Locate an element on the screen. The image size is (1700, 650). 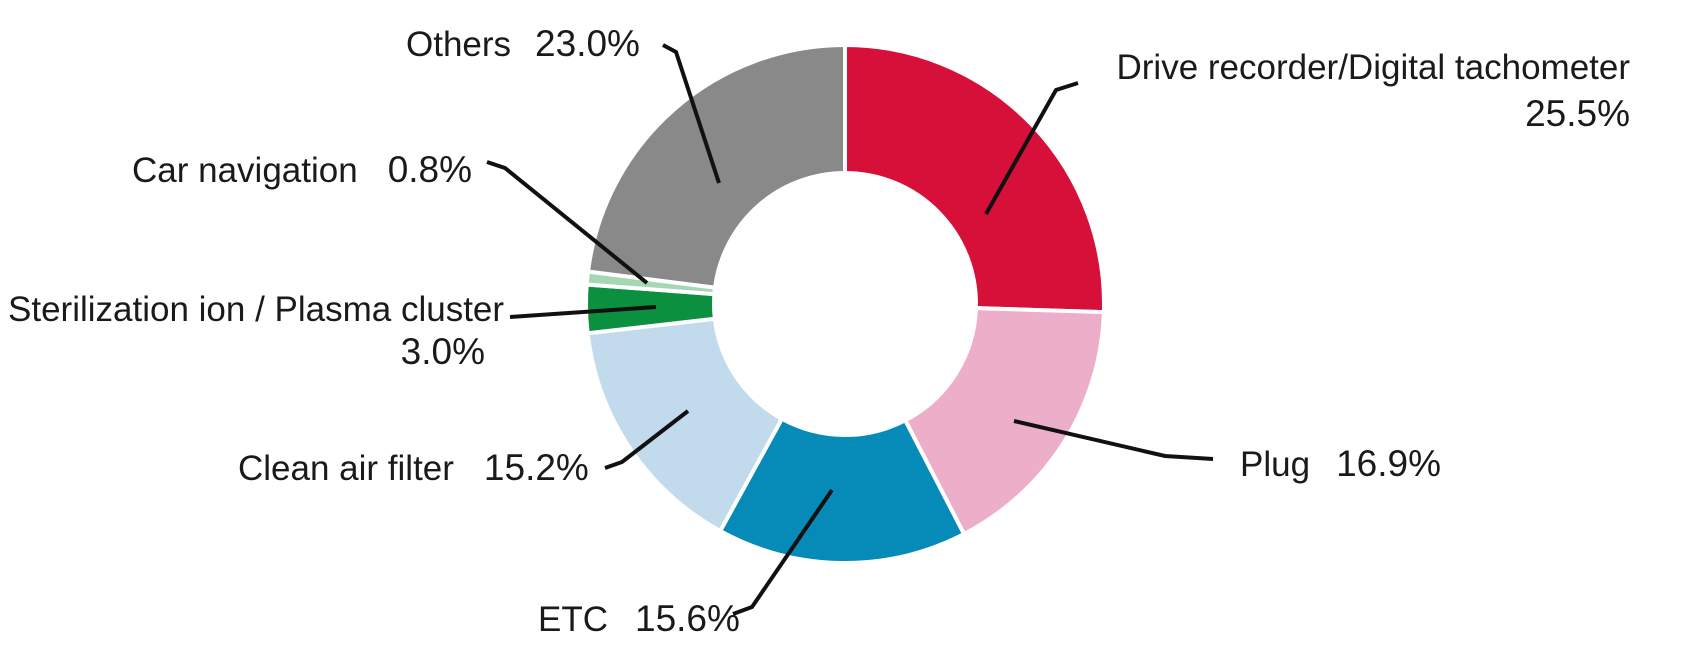
label-drive-pct: 25.5% is located at coordinates (1577, 114).